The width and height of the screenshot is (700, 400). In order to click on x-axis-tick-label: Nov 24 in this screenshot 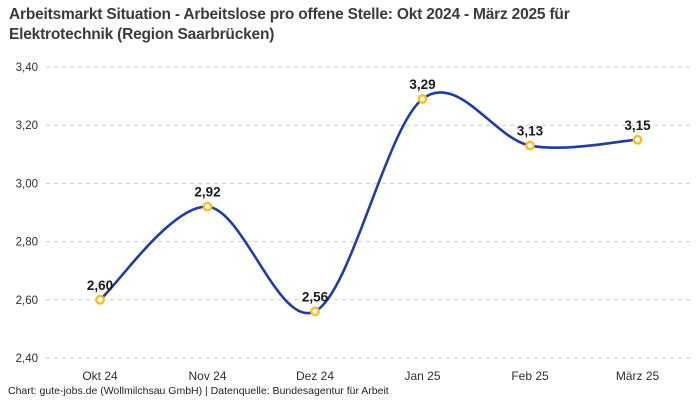, I will do `click(207, 376)`.